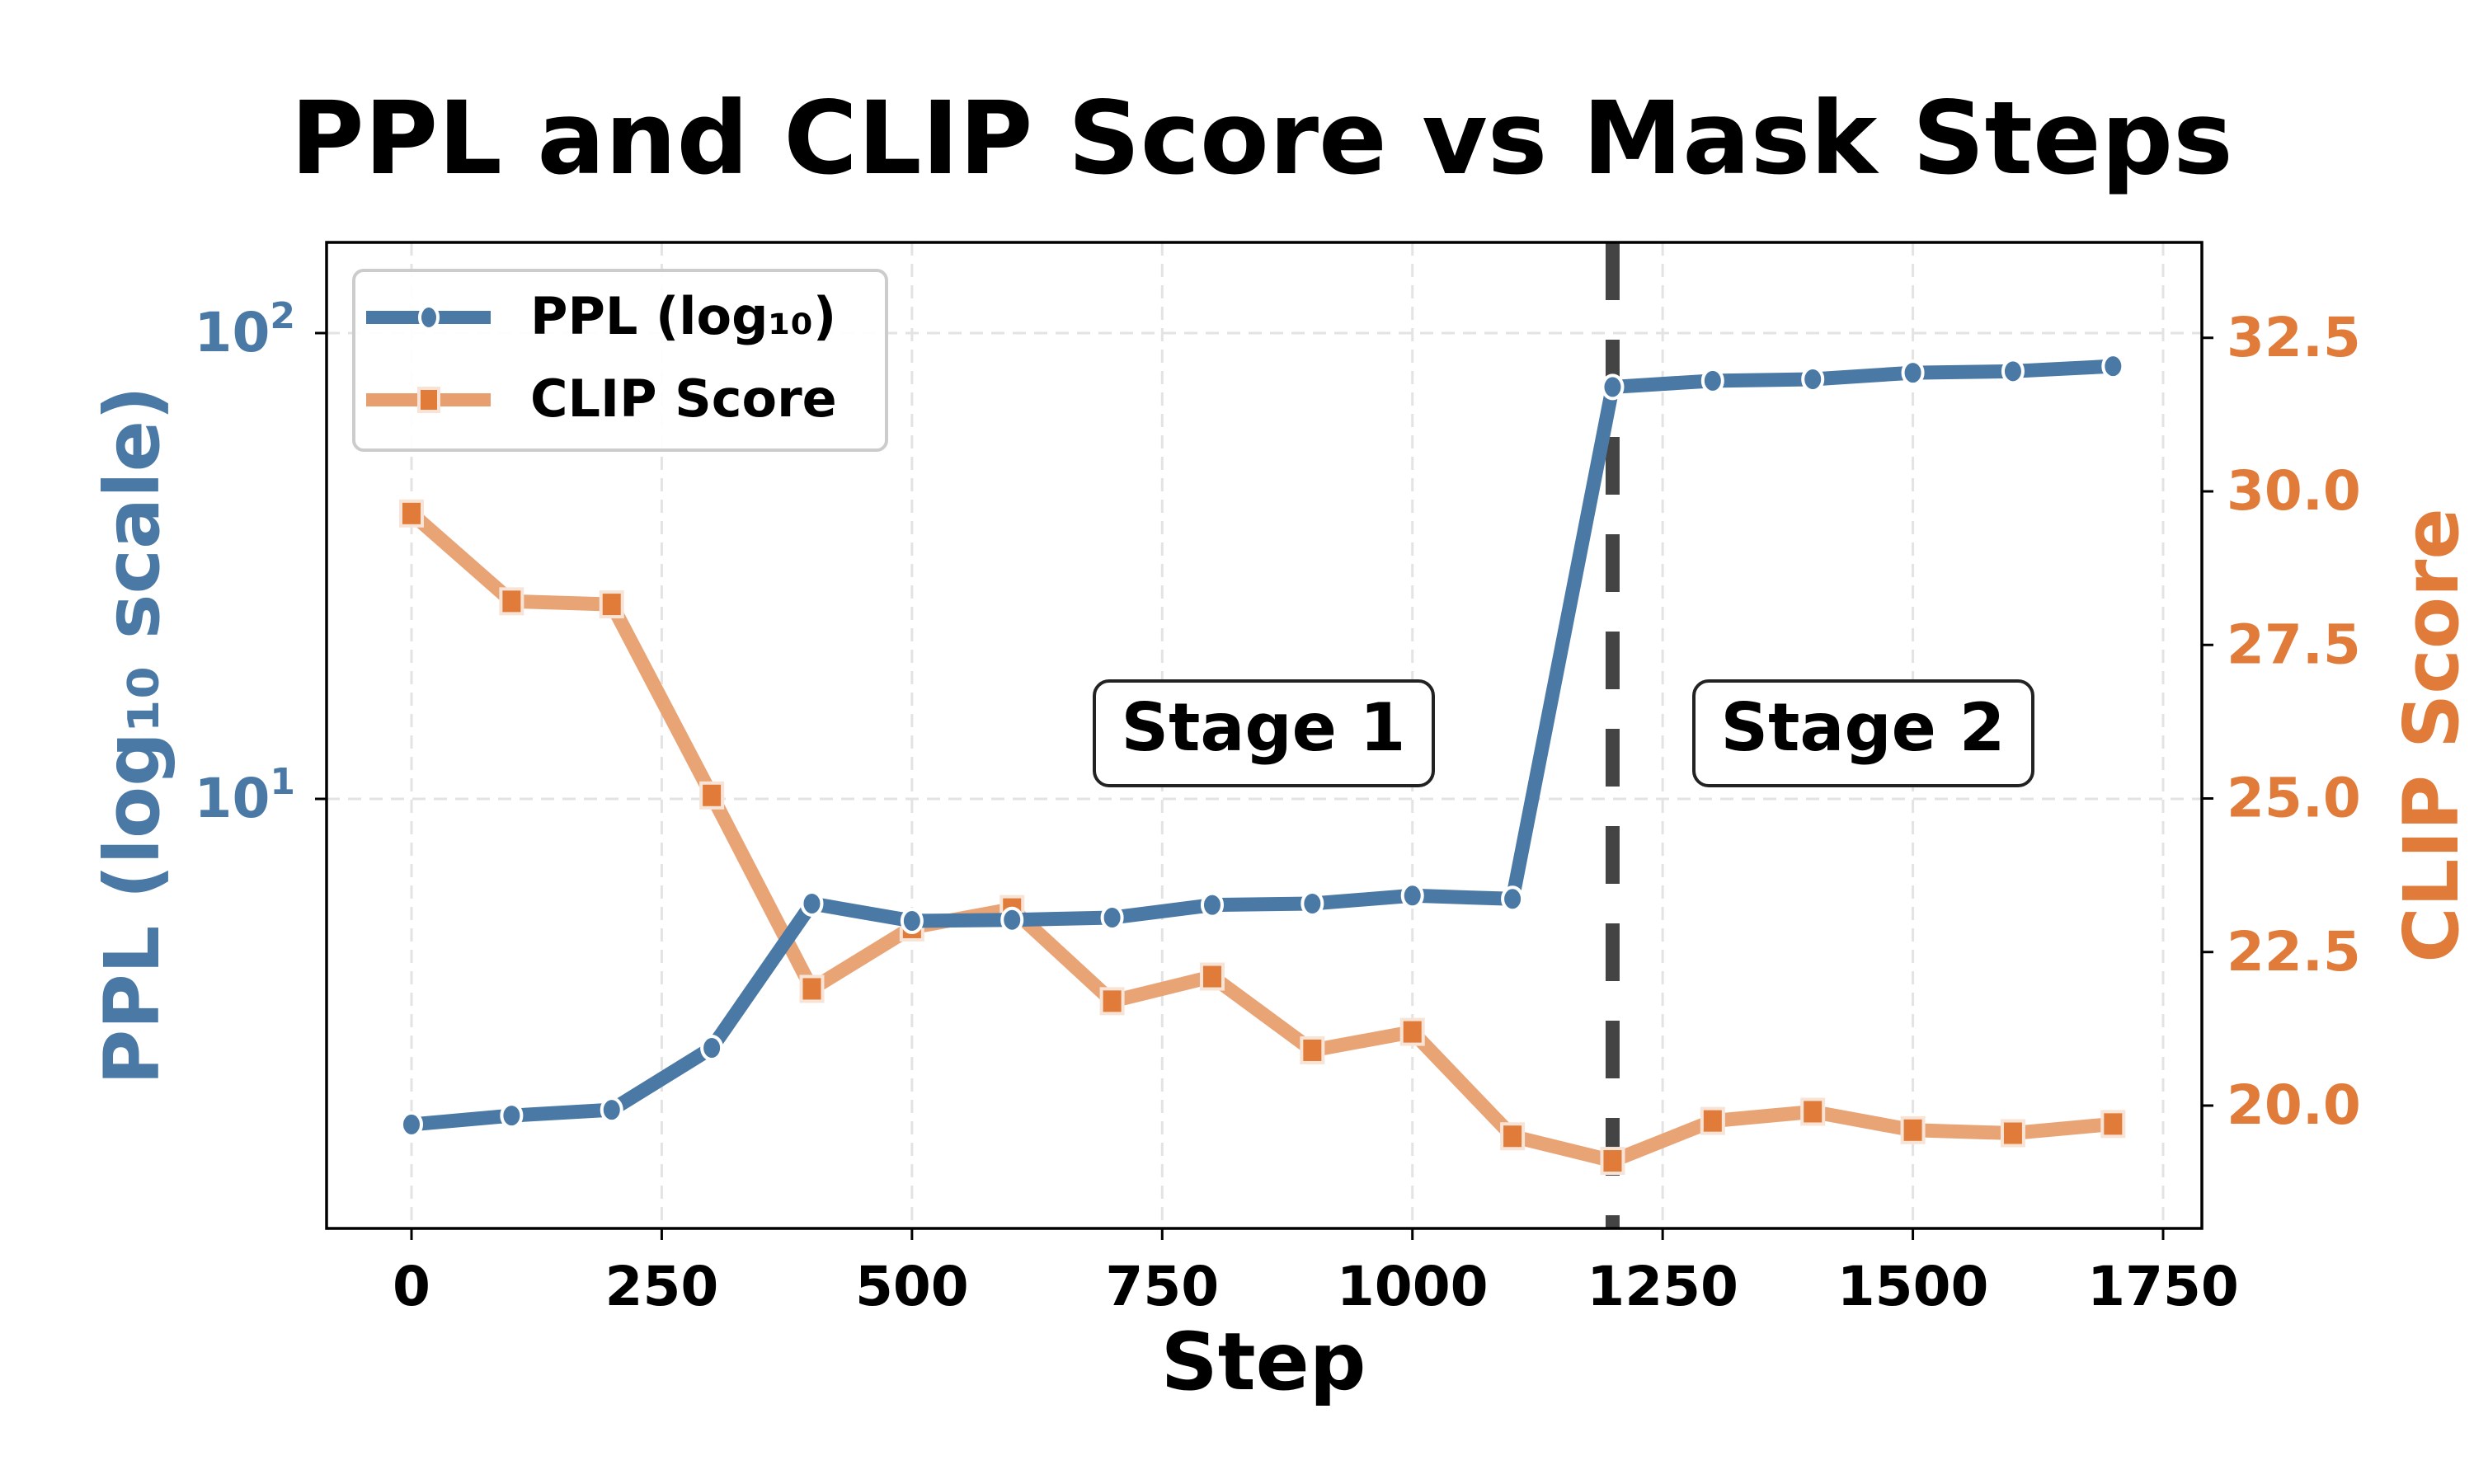 The height and width of the screenshot is (1484, 2474). I want to click on left-tick-label: 10¹, so click(245, 796).